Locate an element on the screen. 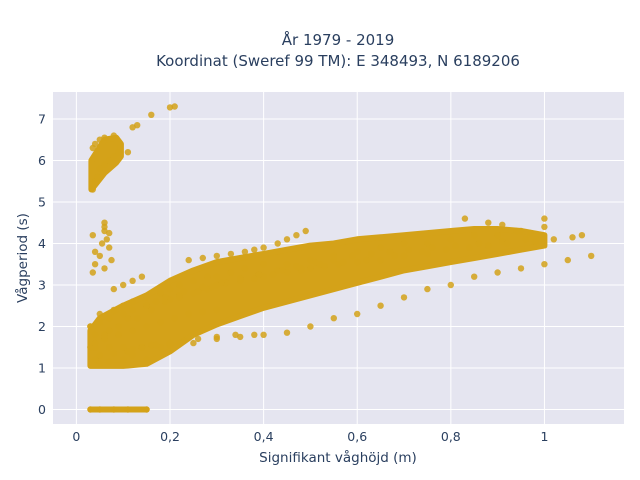 This screenshot has width=640, height=480. x-tick-label: 0 is located at coordinates (76, 436).